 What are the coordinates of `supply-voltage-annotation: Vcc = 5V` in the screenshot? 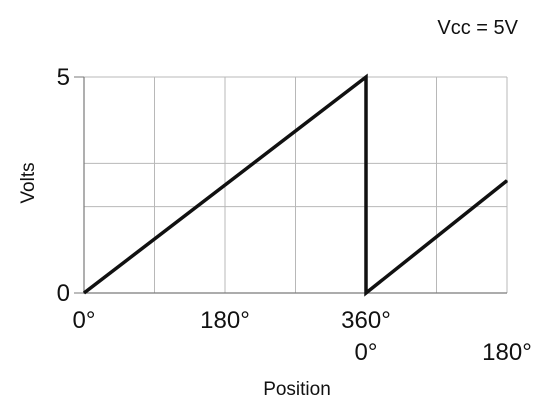 It's located at (477, 28).